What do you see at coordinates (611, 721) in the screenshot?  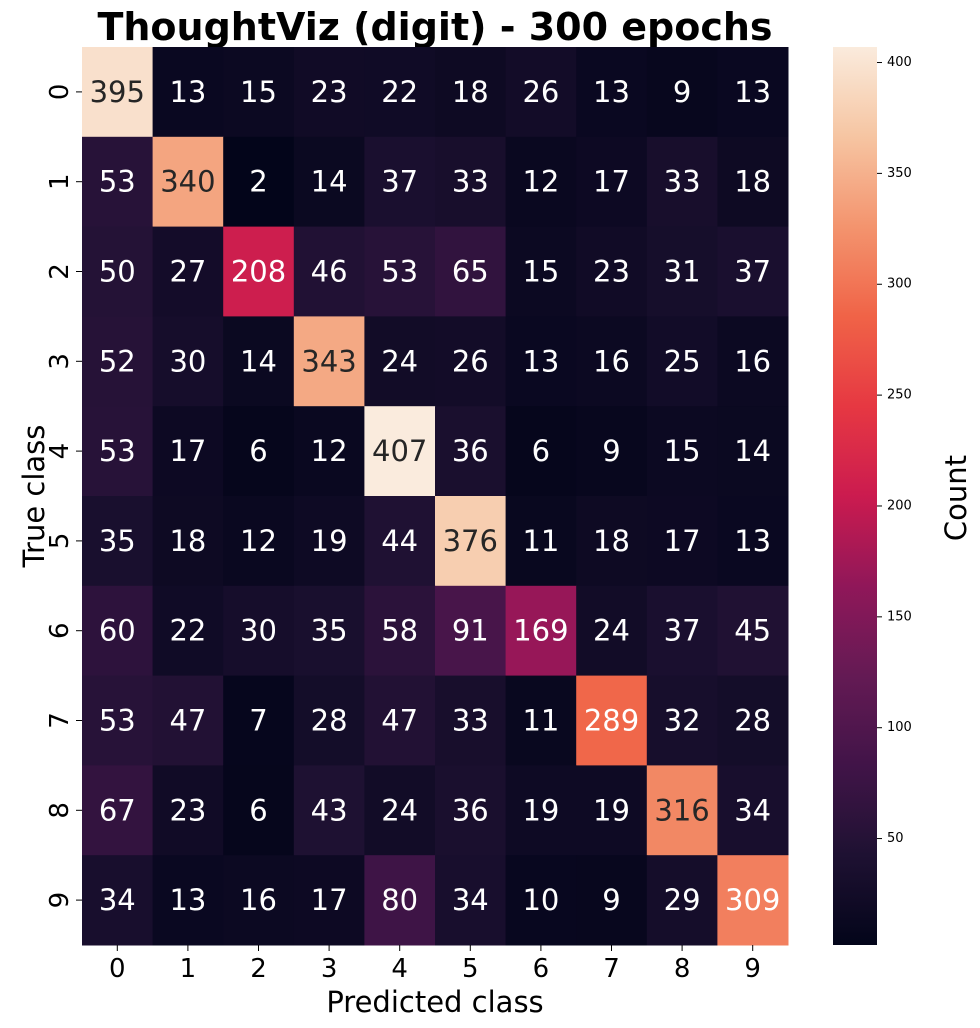 I see `cell-value-label: 289` at bounding box center [611, 721].